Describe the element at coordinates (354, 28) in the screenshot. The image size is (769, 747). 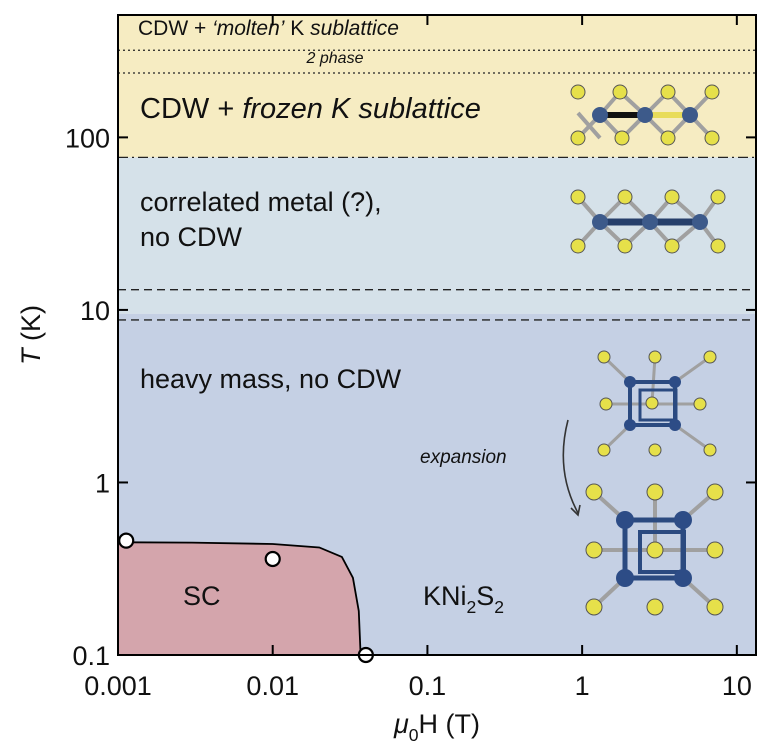
I see `text-part: sublattice` at that location.